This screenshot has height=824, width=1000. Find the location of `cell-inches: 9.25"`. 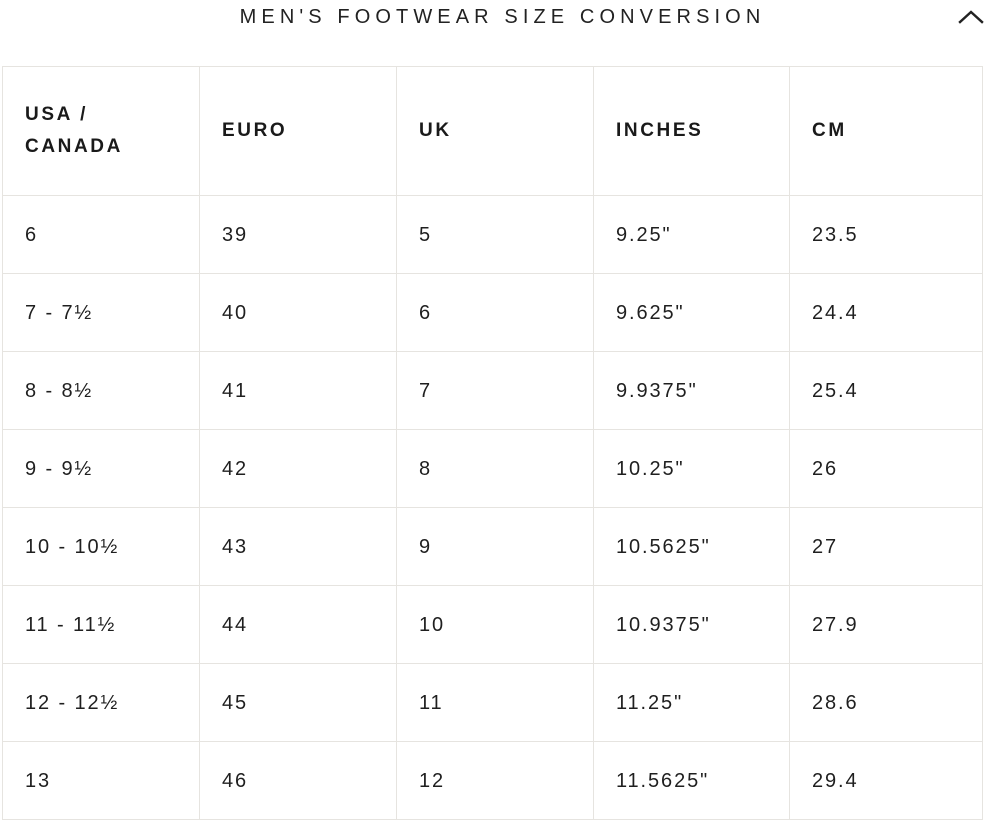

cell-inches: 9.25" is located at coordinates (691, 234).